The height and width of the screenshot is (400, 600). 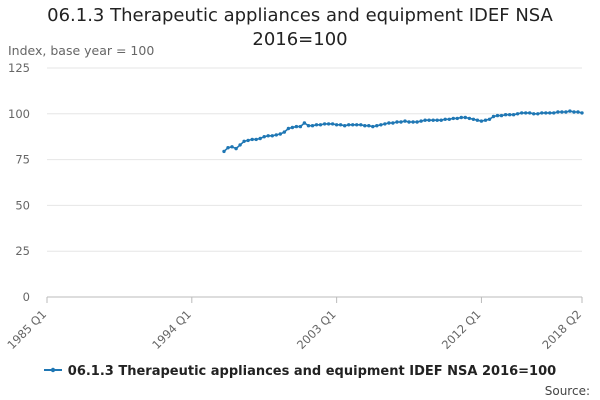 I want to click on x-tick-label: 2012 Q1, so click(x=461, y=329).